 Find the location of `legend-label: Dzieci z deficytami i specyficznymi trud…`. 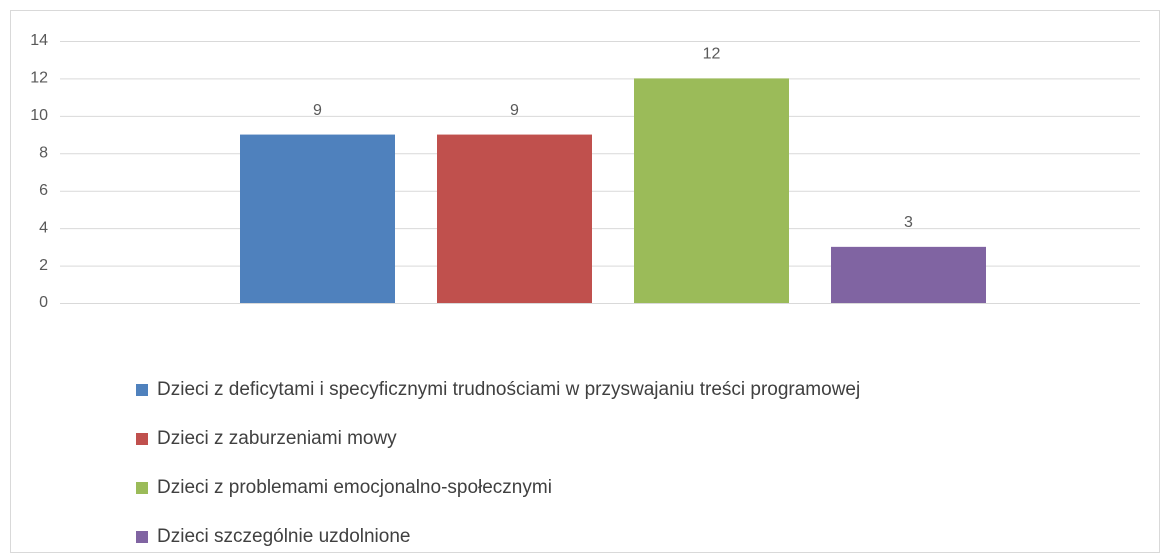

legend-label: Dzieci z deficytami i specyficznymi trud… is located at coordinates (508, 389).